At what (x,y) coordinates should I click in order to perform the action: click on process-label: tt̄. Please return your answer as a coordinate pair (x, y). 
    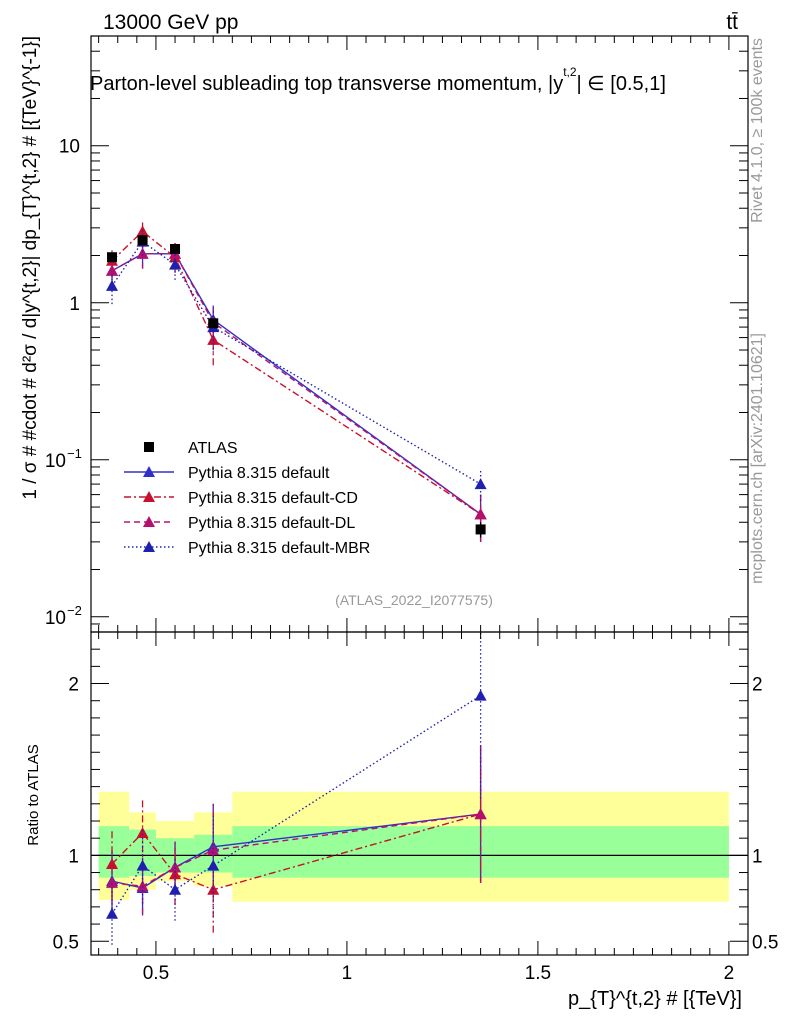
    Looking at the image, I should click on (732, 22).